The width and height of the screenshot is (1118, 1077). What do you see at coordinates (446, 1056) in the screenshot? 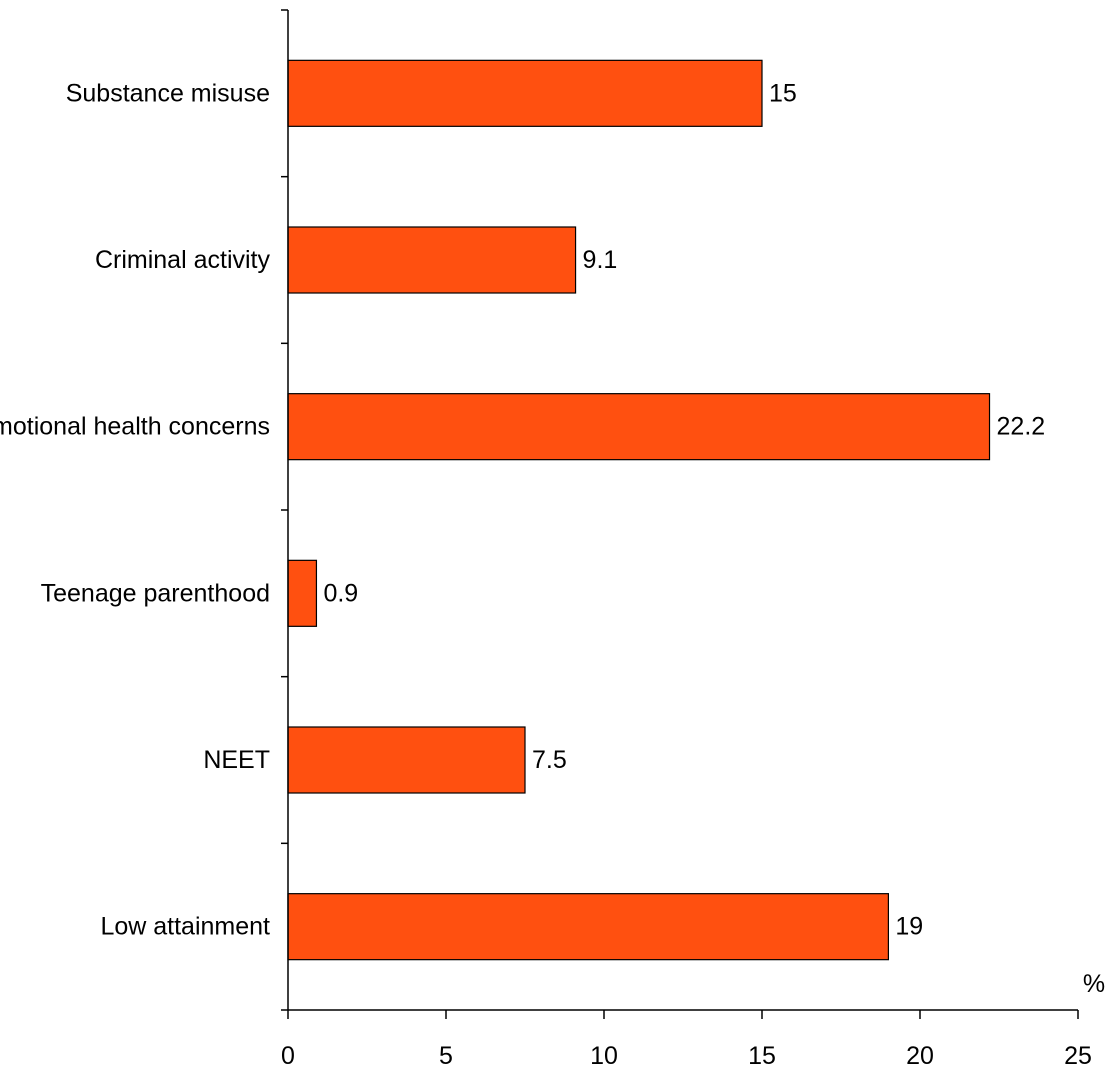
I see `x-tick-label: 5` at bounding box center [446, 1056].